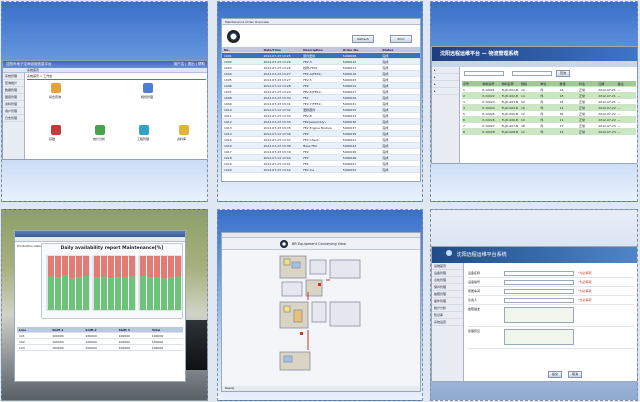  What do you see at coordinates (447, 315) in the screenshot?
I see `sidebar-item: 知识库` at bounding box center [447, 315].